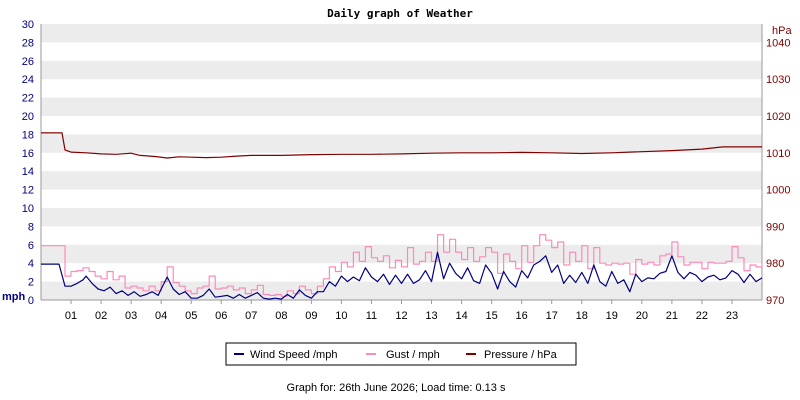 Image resolution: width=800 pixels, height=400 pixels. What do you see at coordinates (28, 99) in the screenshot?
I see `left-tick-label: 22` at bounding box center [28, 99].